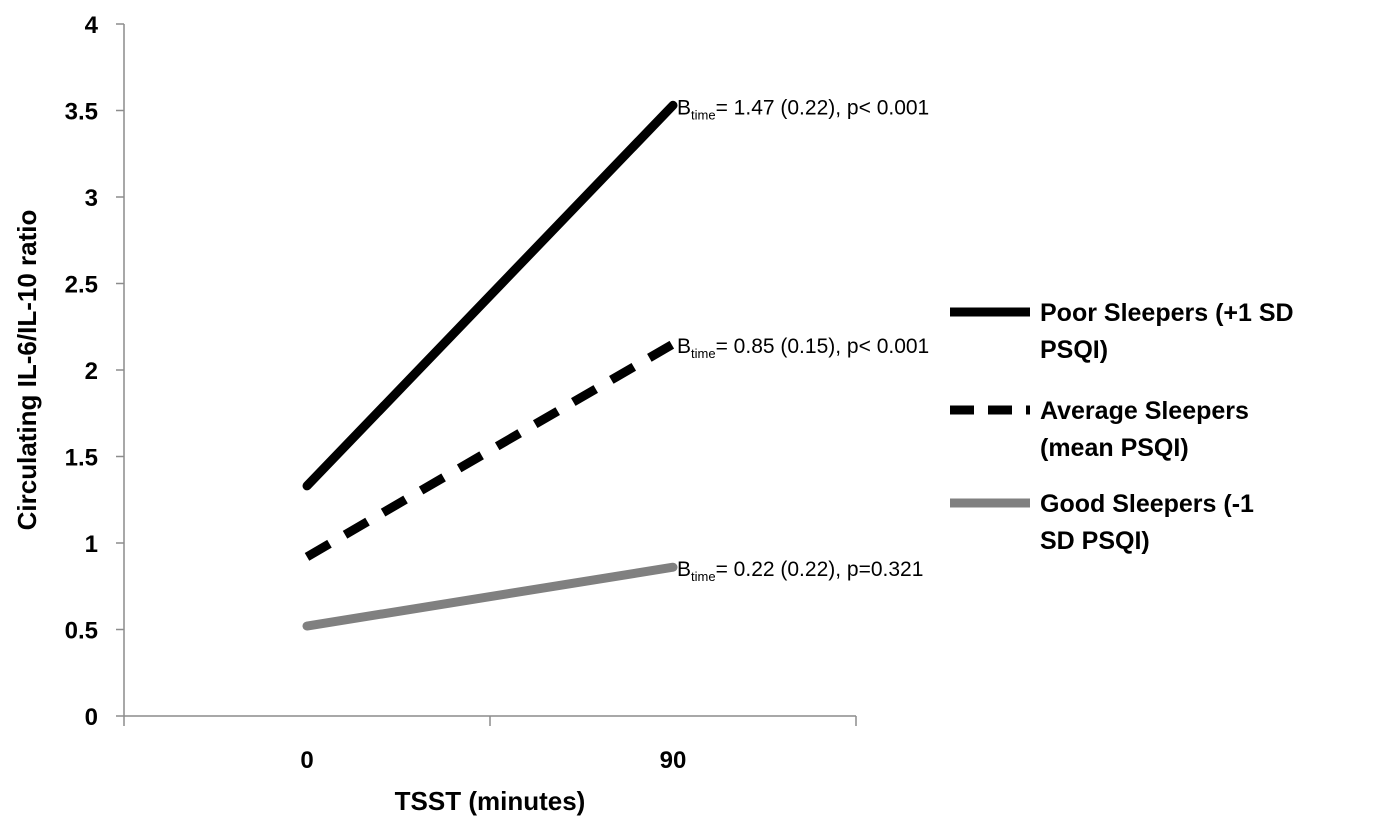  Describe the element at coordinates (81, 112) in the screenshot. I see `y-tick-label: 3.5` at that location.